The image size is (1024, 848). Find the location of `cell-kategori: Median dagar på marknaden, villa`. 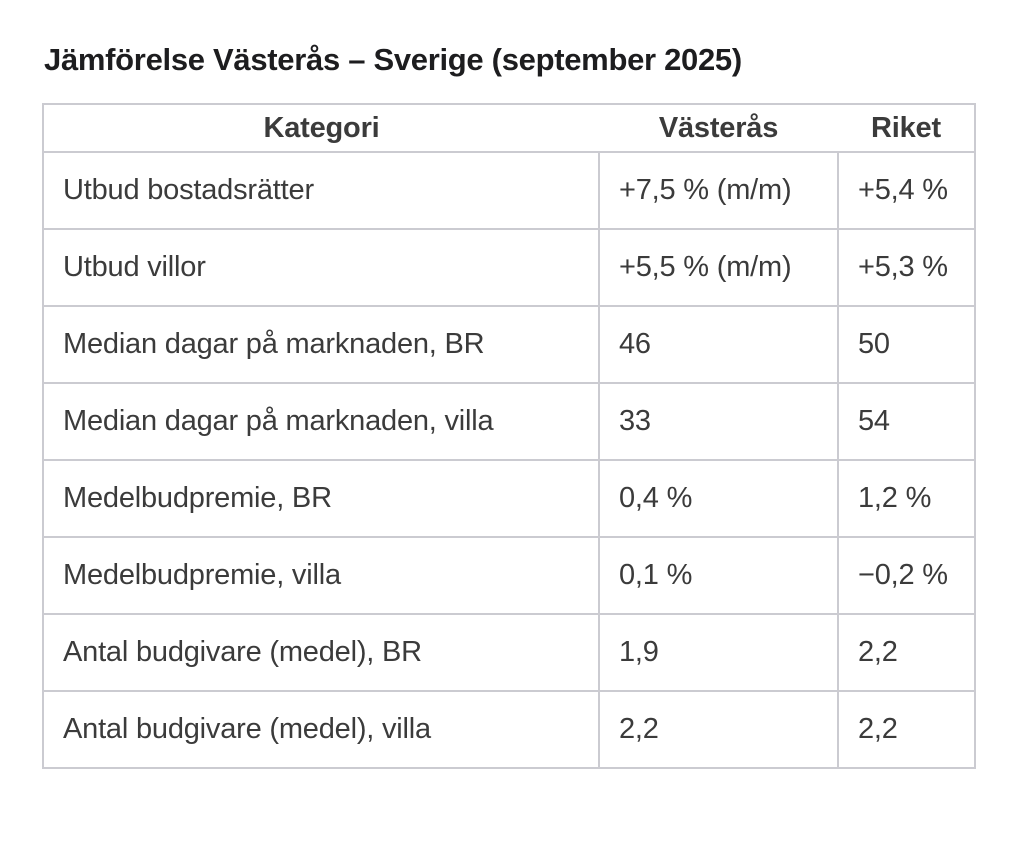

cell-kategori: Median dagar på marknaden, villa is located at coordinates (321, 421).